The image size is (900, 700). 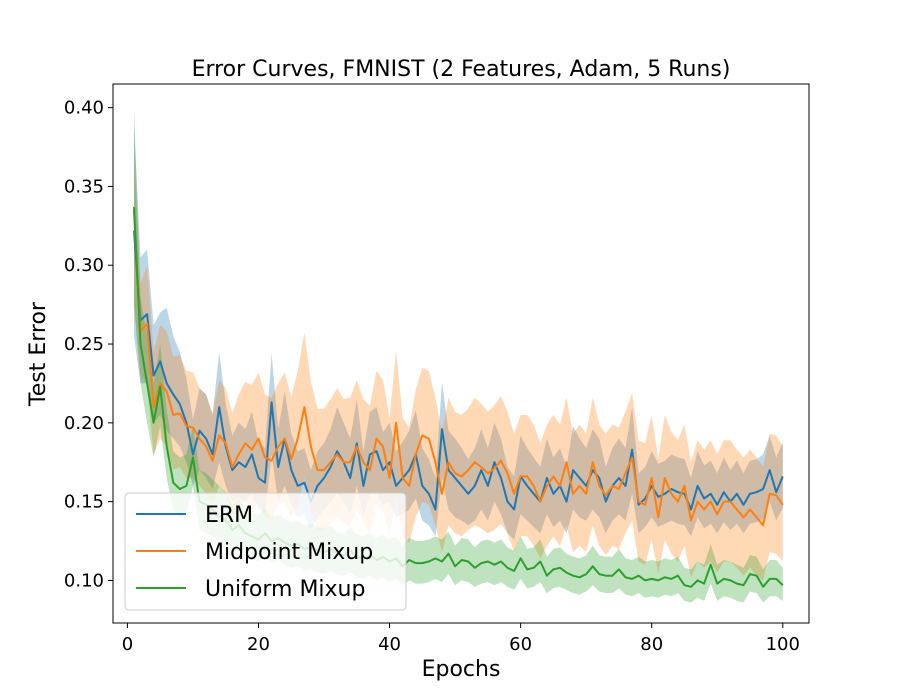 I want to click on y-tick-label: 0.30, so click(x=84, y=265).